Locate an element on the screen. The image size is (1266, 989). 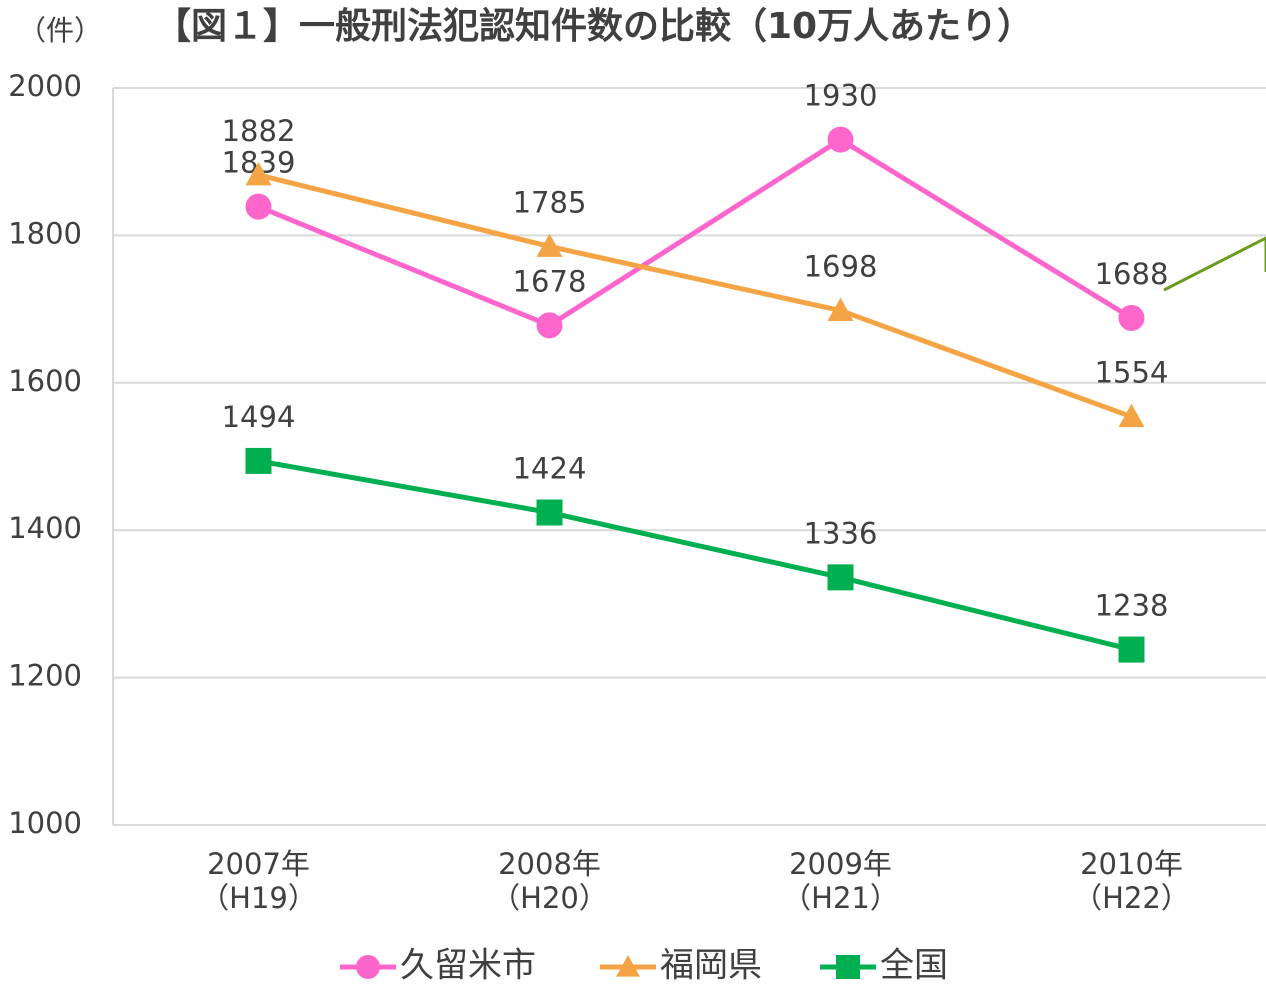
legend-label: 全国 is located at coordinates (914, 966).